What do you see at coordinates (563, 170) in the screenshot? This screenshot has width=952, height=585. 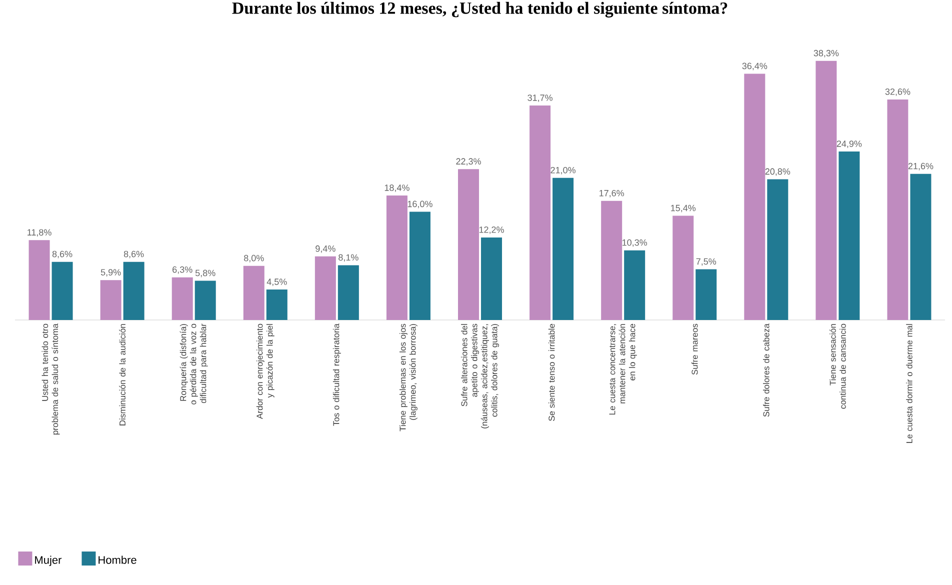 I see `data-label: 21,0%` at bounding box center [563, 170].